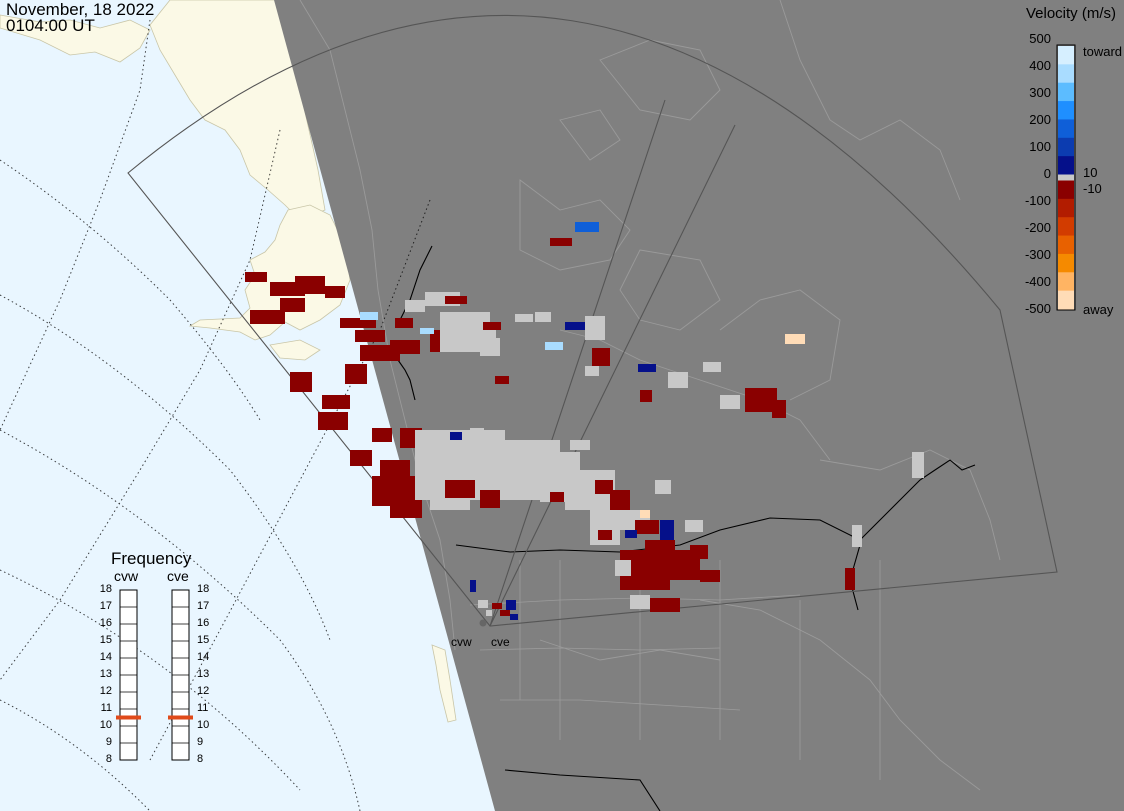 The image size is (1124, 811). What do you see at coordinates (1037, 227) in the screenshot?
I see `cb-tick-m200: -200` at bounding box center [1037, 227].